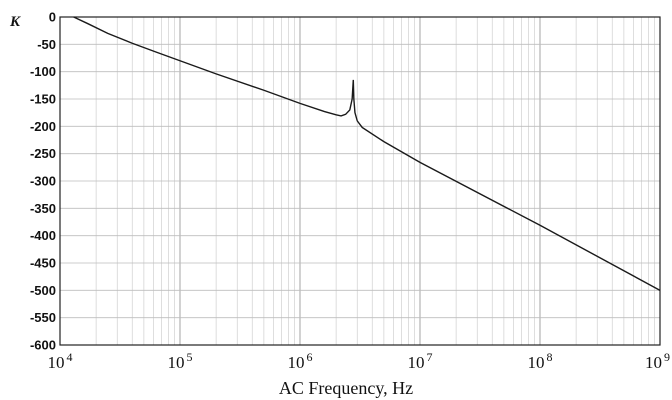 The image size is (672, 400). Describe the element at coordinates (52, 17) in the screenshot. I see `y-tick-label: 0` at that location.